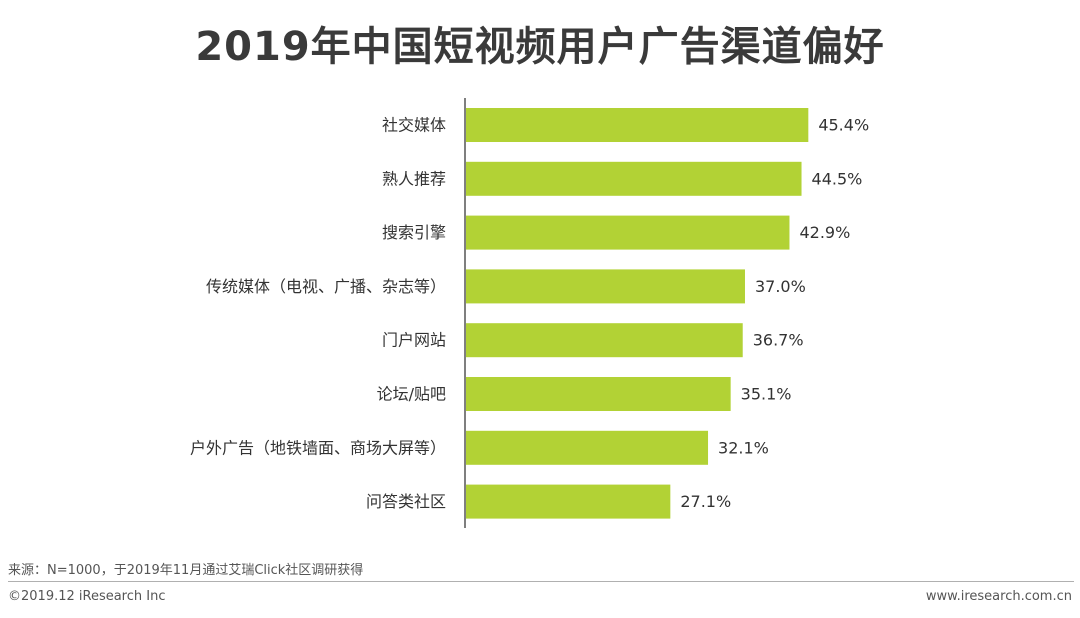 The image size is (1080, 618). Describe the element at coordinates (766, 394) in the screenshot. I see `value-label-6: 35.1%` at that location.